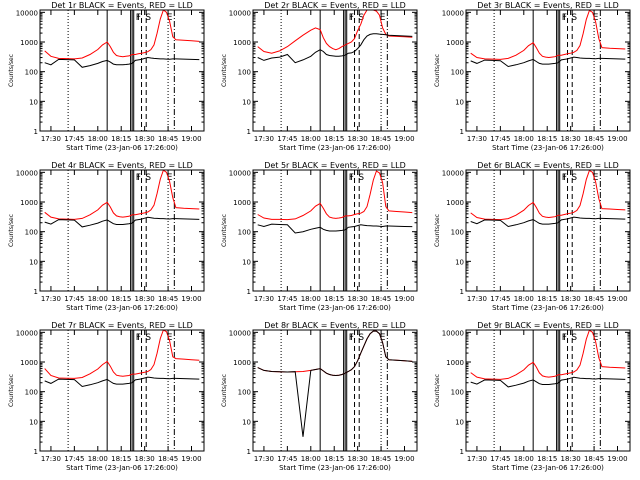 The image size is (640, 480). I want to click on panel-title: Det 9r BLACK = Events, RED = LLD, so click(548, 325).